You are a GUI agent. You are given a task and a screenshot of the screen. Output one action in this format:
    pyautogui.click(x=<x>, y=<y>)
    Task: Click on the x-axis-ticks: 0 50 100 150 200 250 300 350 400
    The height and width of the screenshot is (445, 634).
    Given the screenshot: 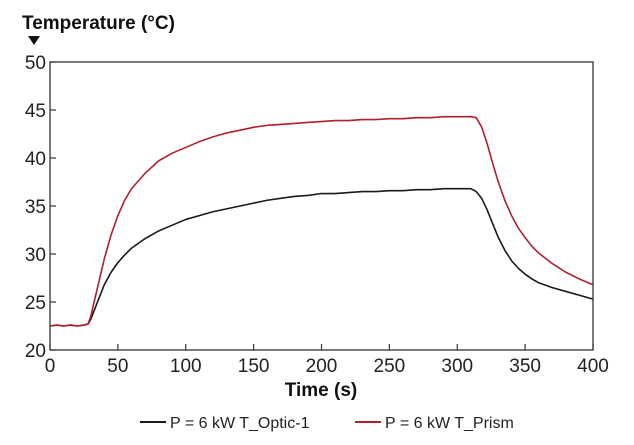 What is the action you would take?
    pyautogui.click(x=327, y=360)
    